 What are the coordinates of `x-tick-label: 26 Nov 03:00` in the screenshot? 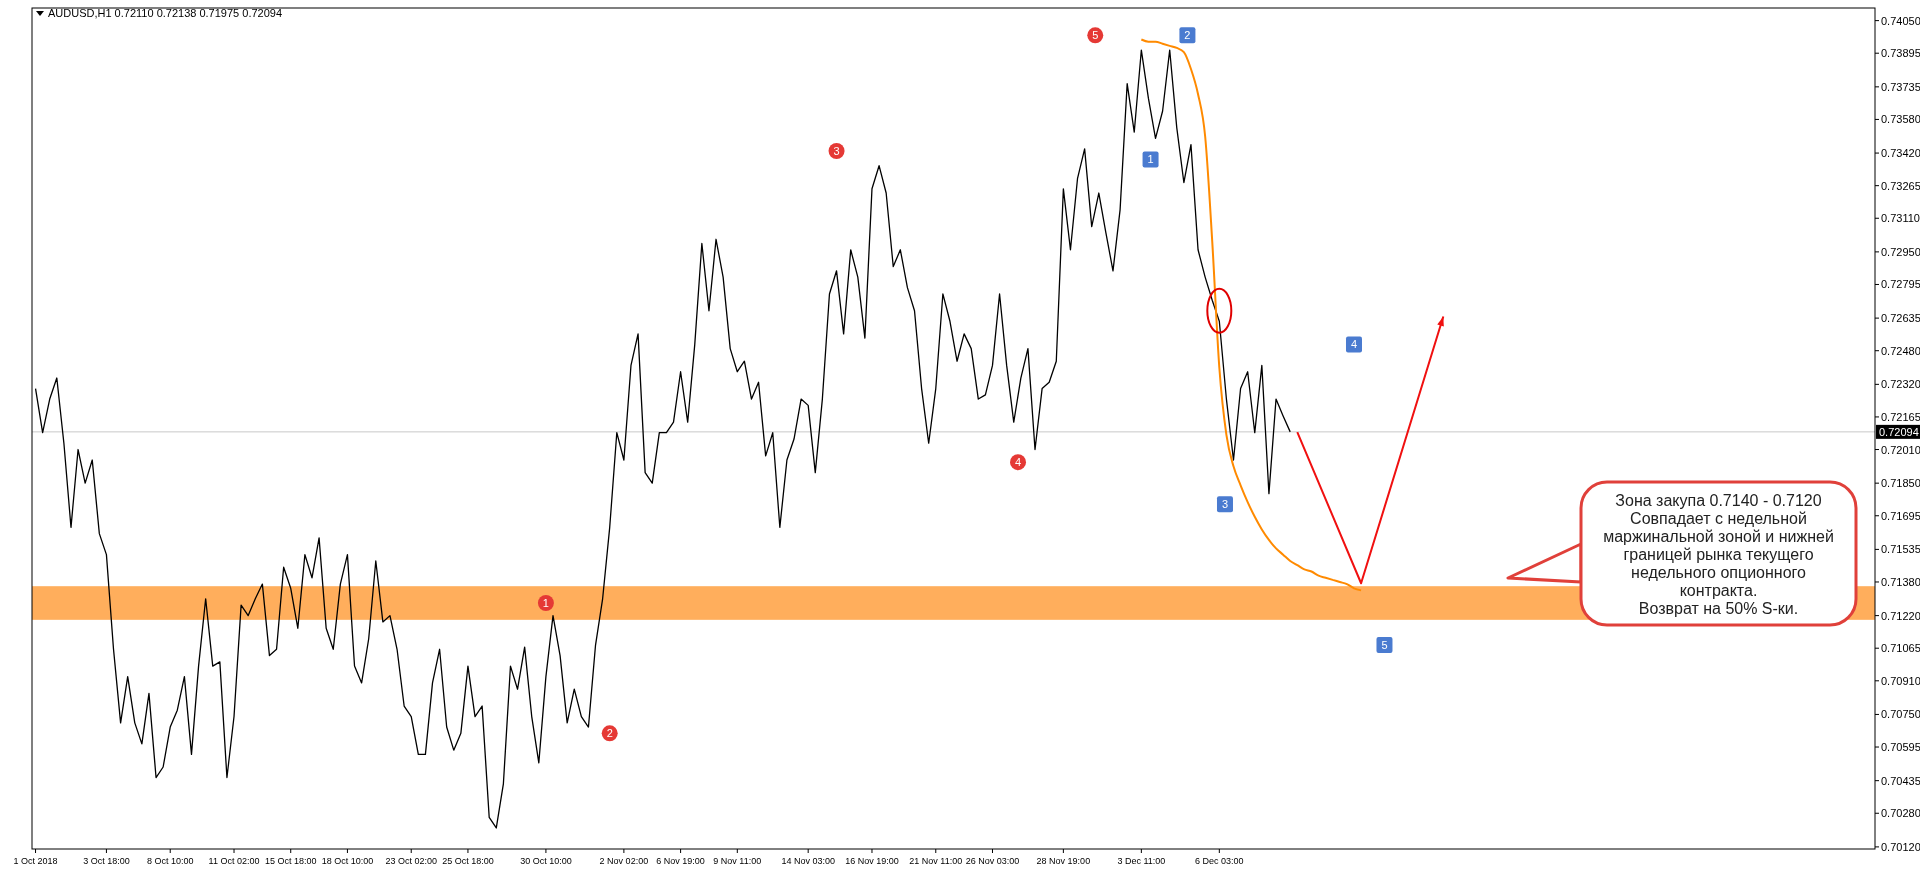 It's located at (992, 861).